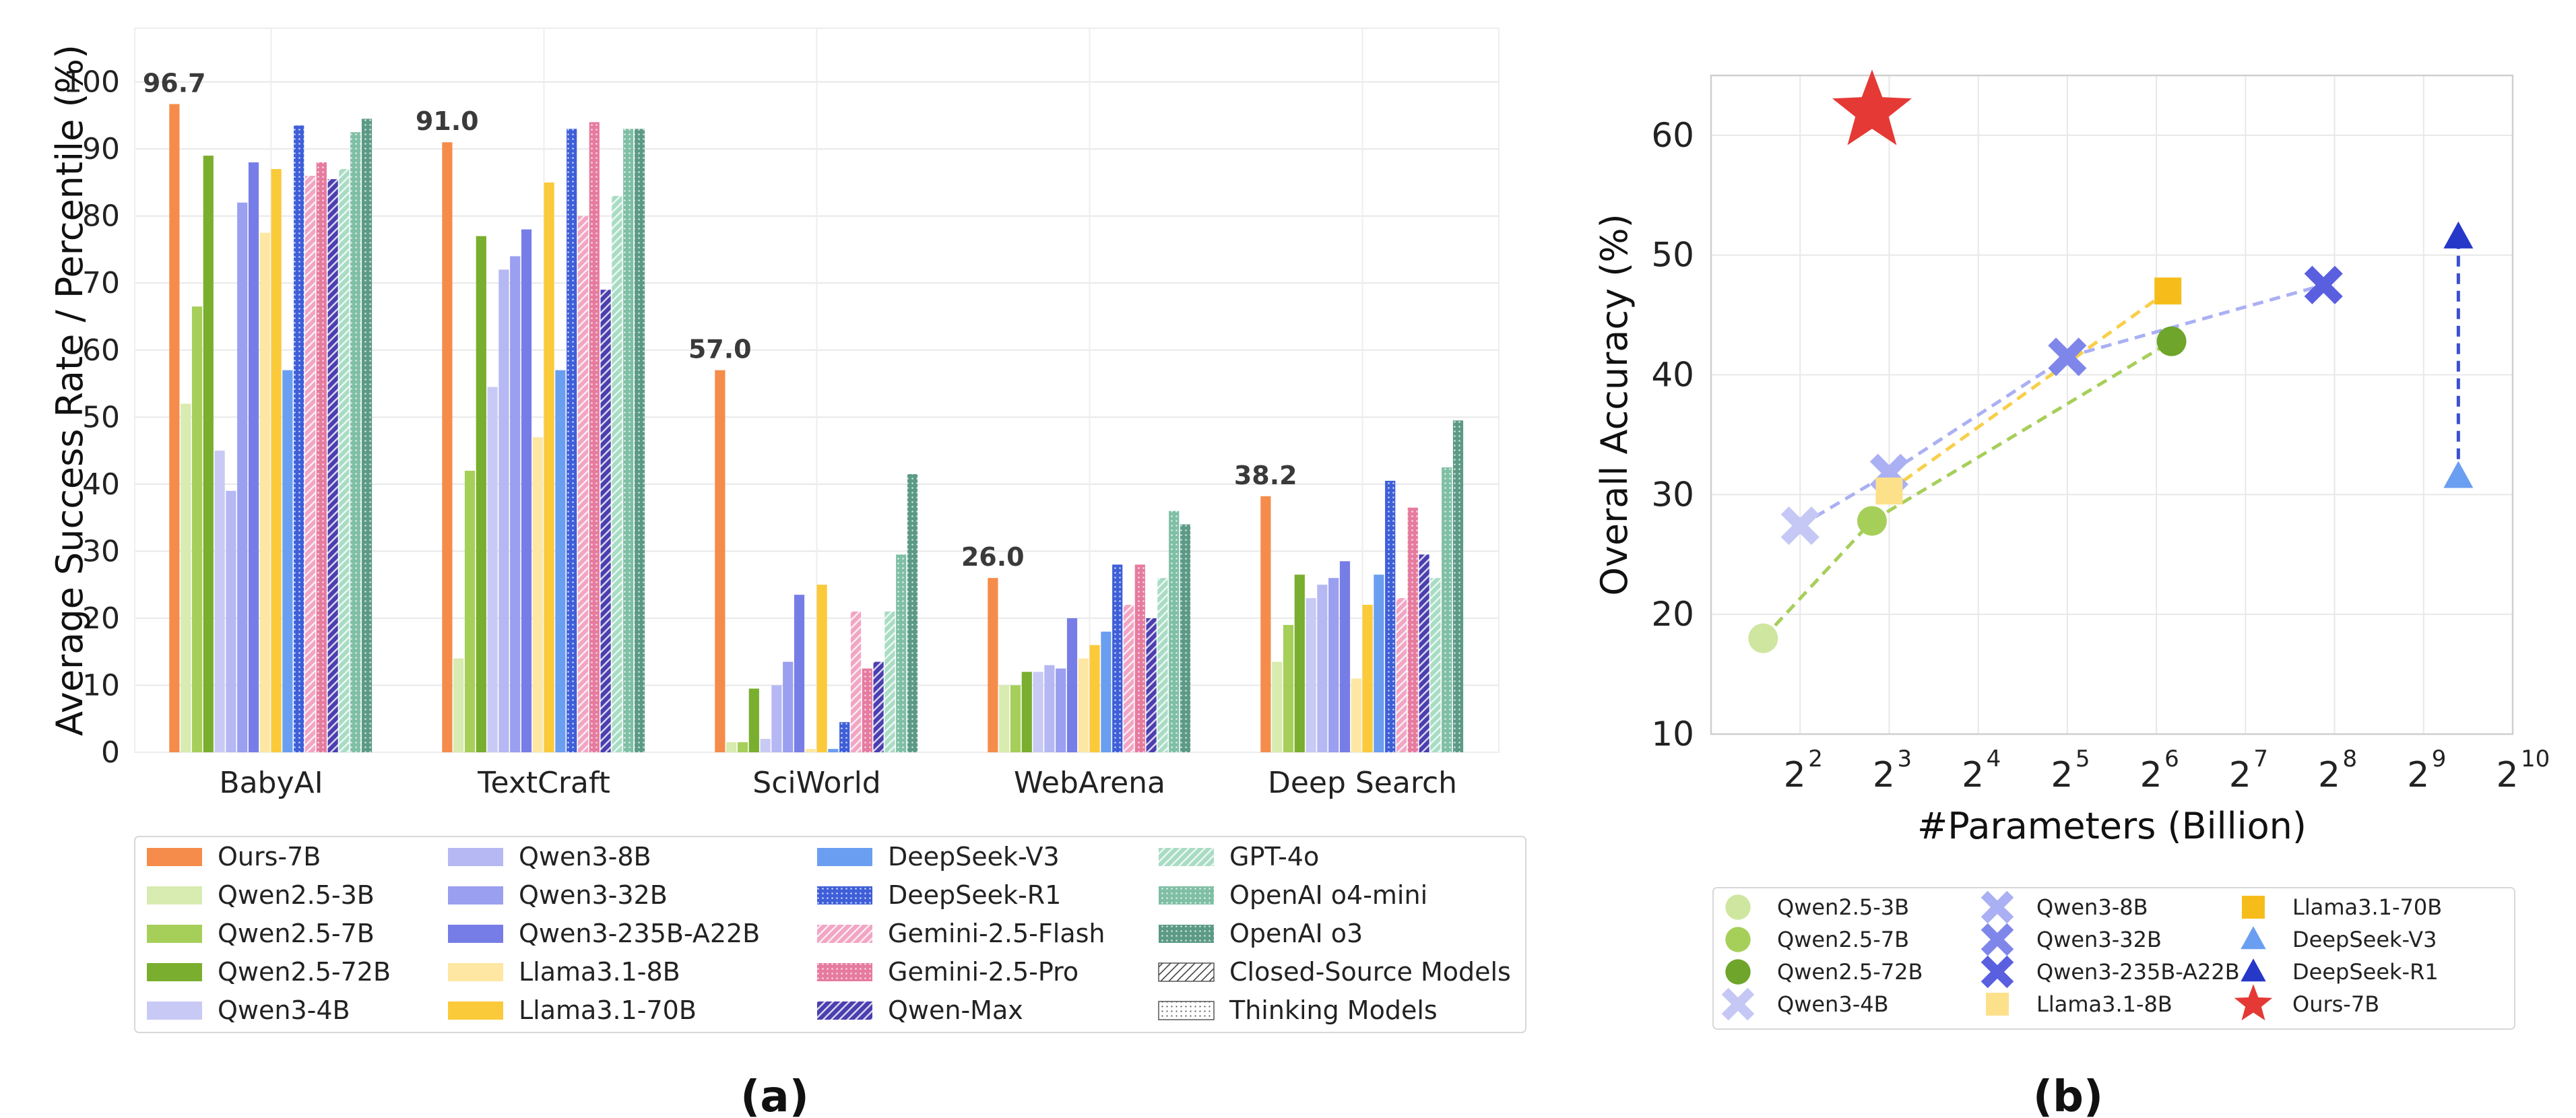  What do you see at coordinates (560, 561) in the screenshot?
I see `bar-deepseek-v3-textcraft` at bounding box center [560, 561].